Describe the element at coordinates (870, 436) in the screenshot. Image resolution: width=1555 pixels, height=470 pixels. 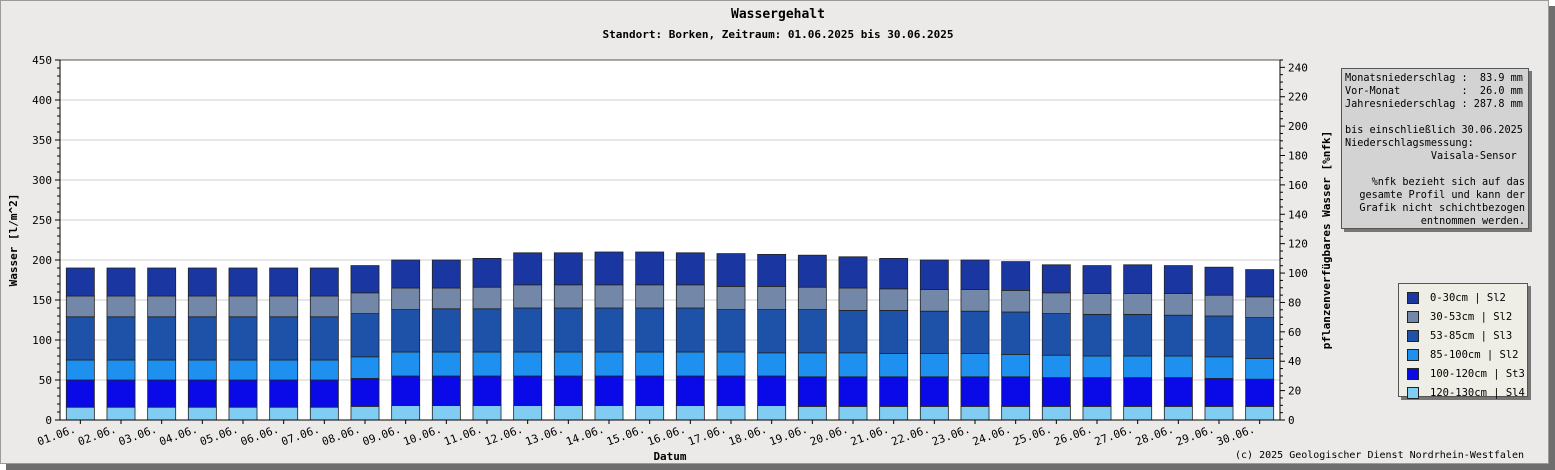
I see `x-tick-label: 21.06.` at that location.